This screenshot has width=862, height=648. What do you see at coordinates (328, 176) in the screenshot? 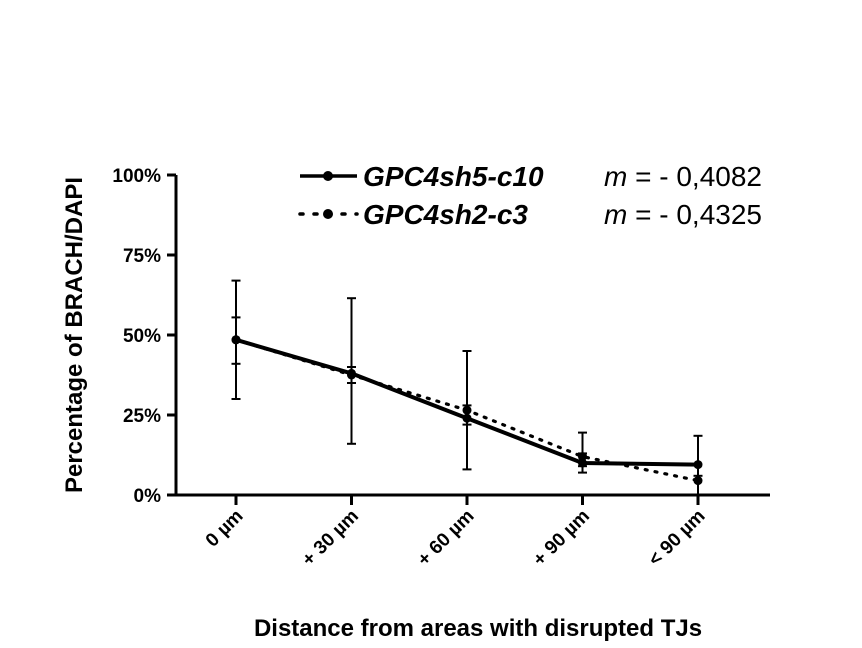
I see `legend-marker-solid` at bounding box center [328, 176].